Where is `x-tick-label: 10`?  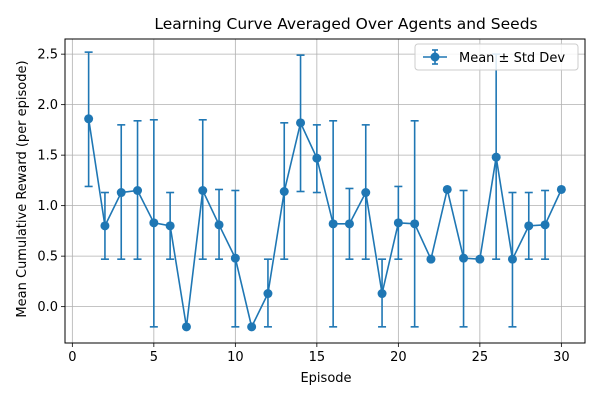
x-tick-label: 10 is located at coordinates (235, 357).